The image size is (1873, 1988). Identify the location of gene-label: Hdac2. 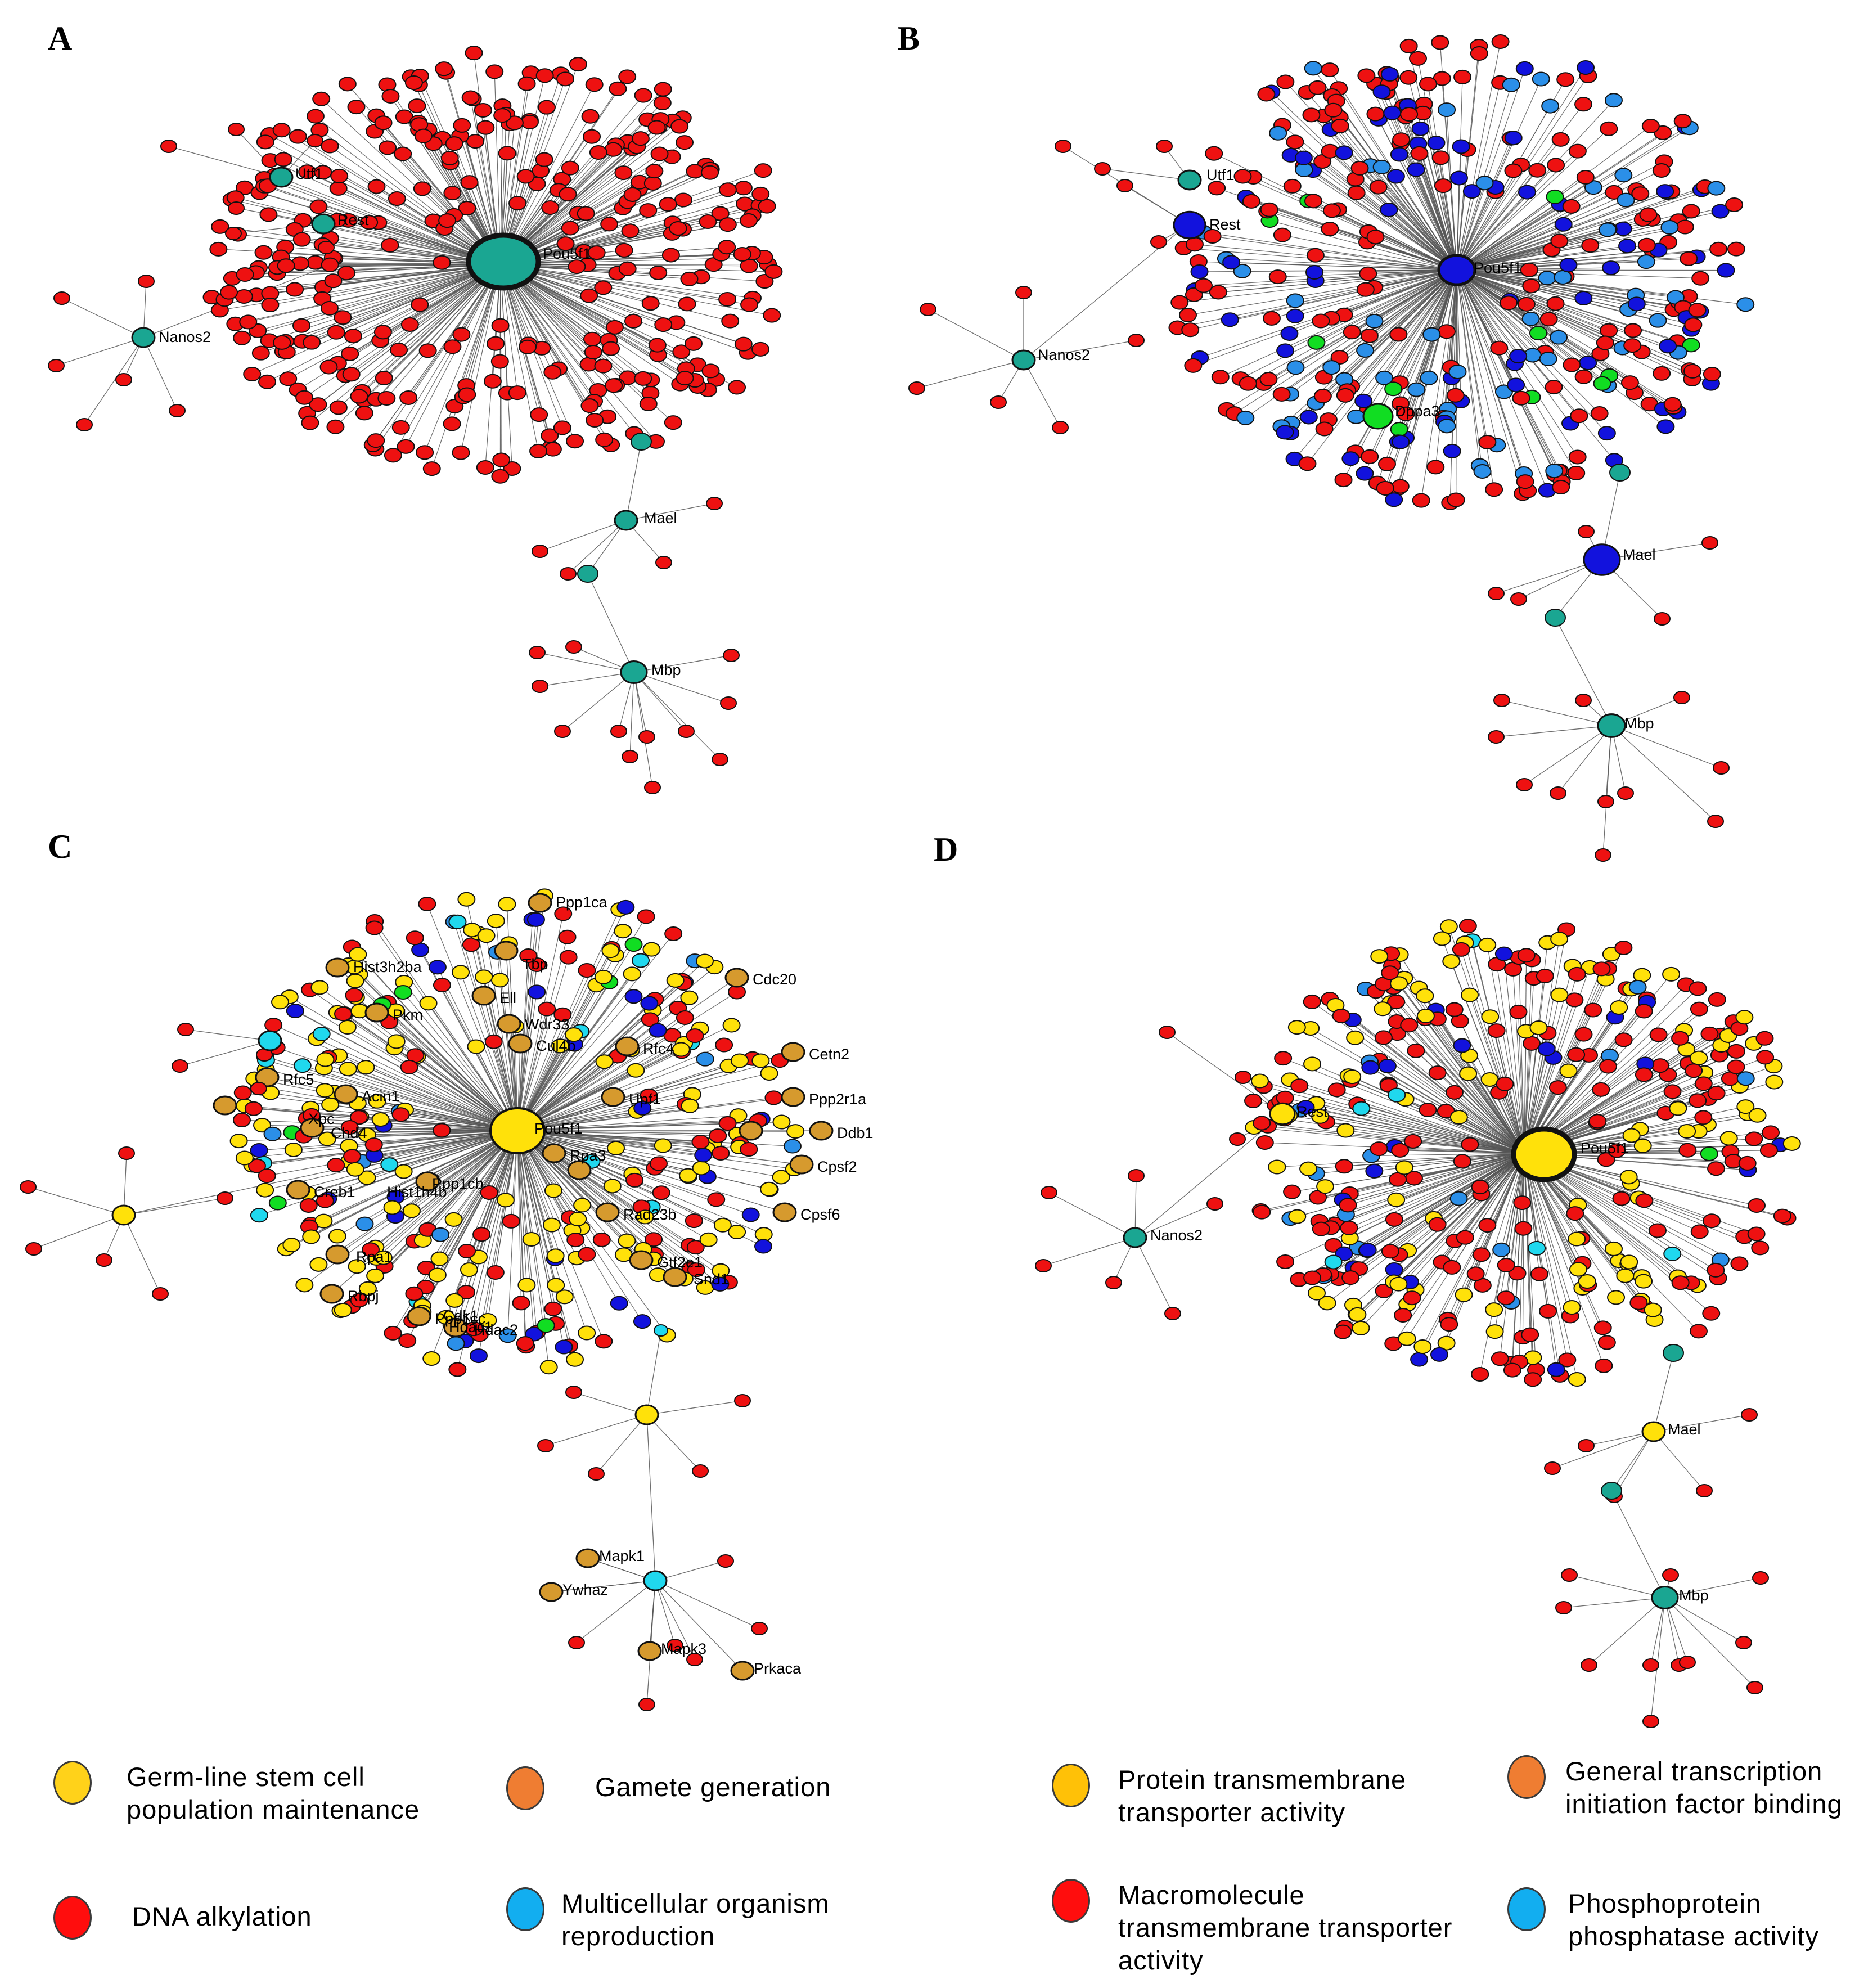
(496, 1329).